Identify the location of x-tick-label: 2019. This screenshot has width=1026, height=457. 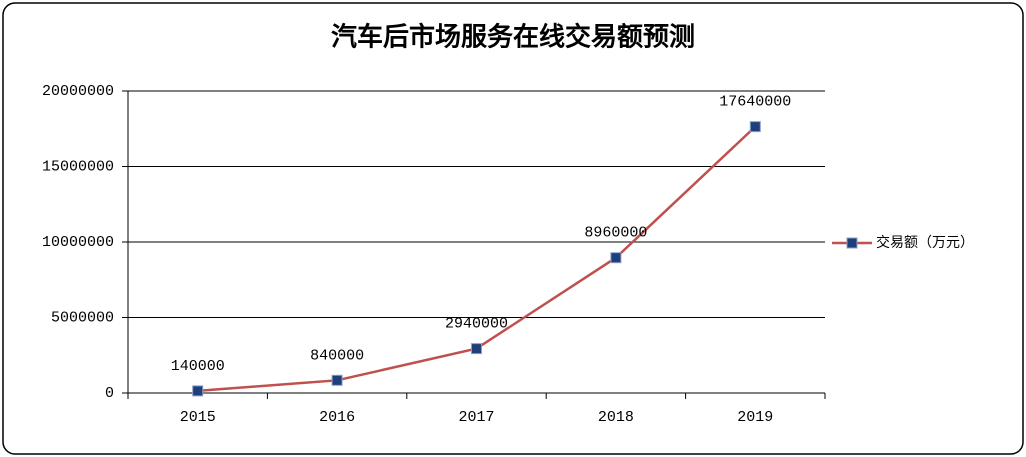
(755, 417).